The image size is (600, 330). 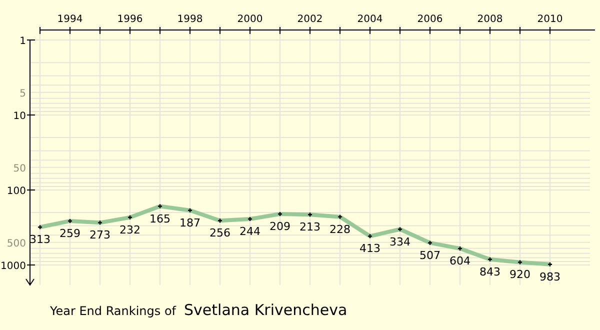 What do you see at coordinates (40, 239) in the screenshot?
I see `data-label: 313` at bounding box center [40, 239].